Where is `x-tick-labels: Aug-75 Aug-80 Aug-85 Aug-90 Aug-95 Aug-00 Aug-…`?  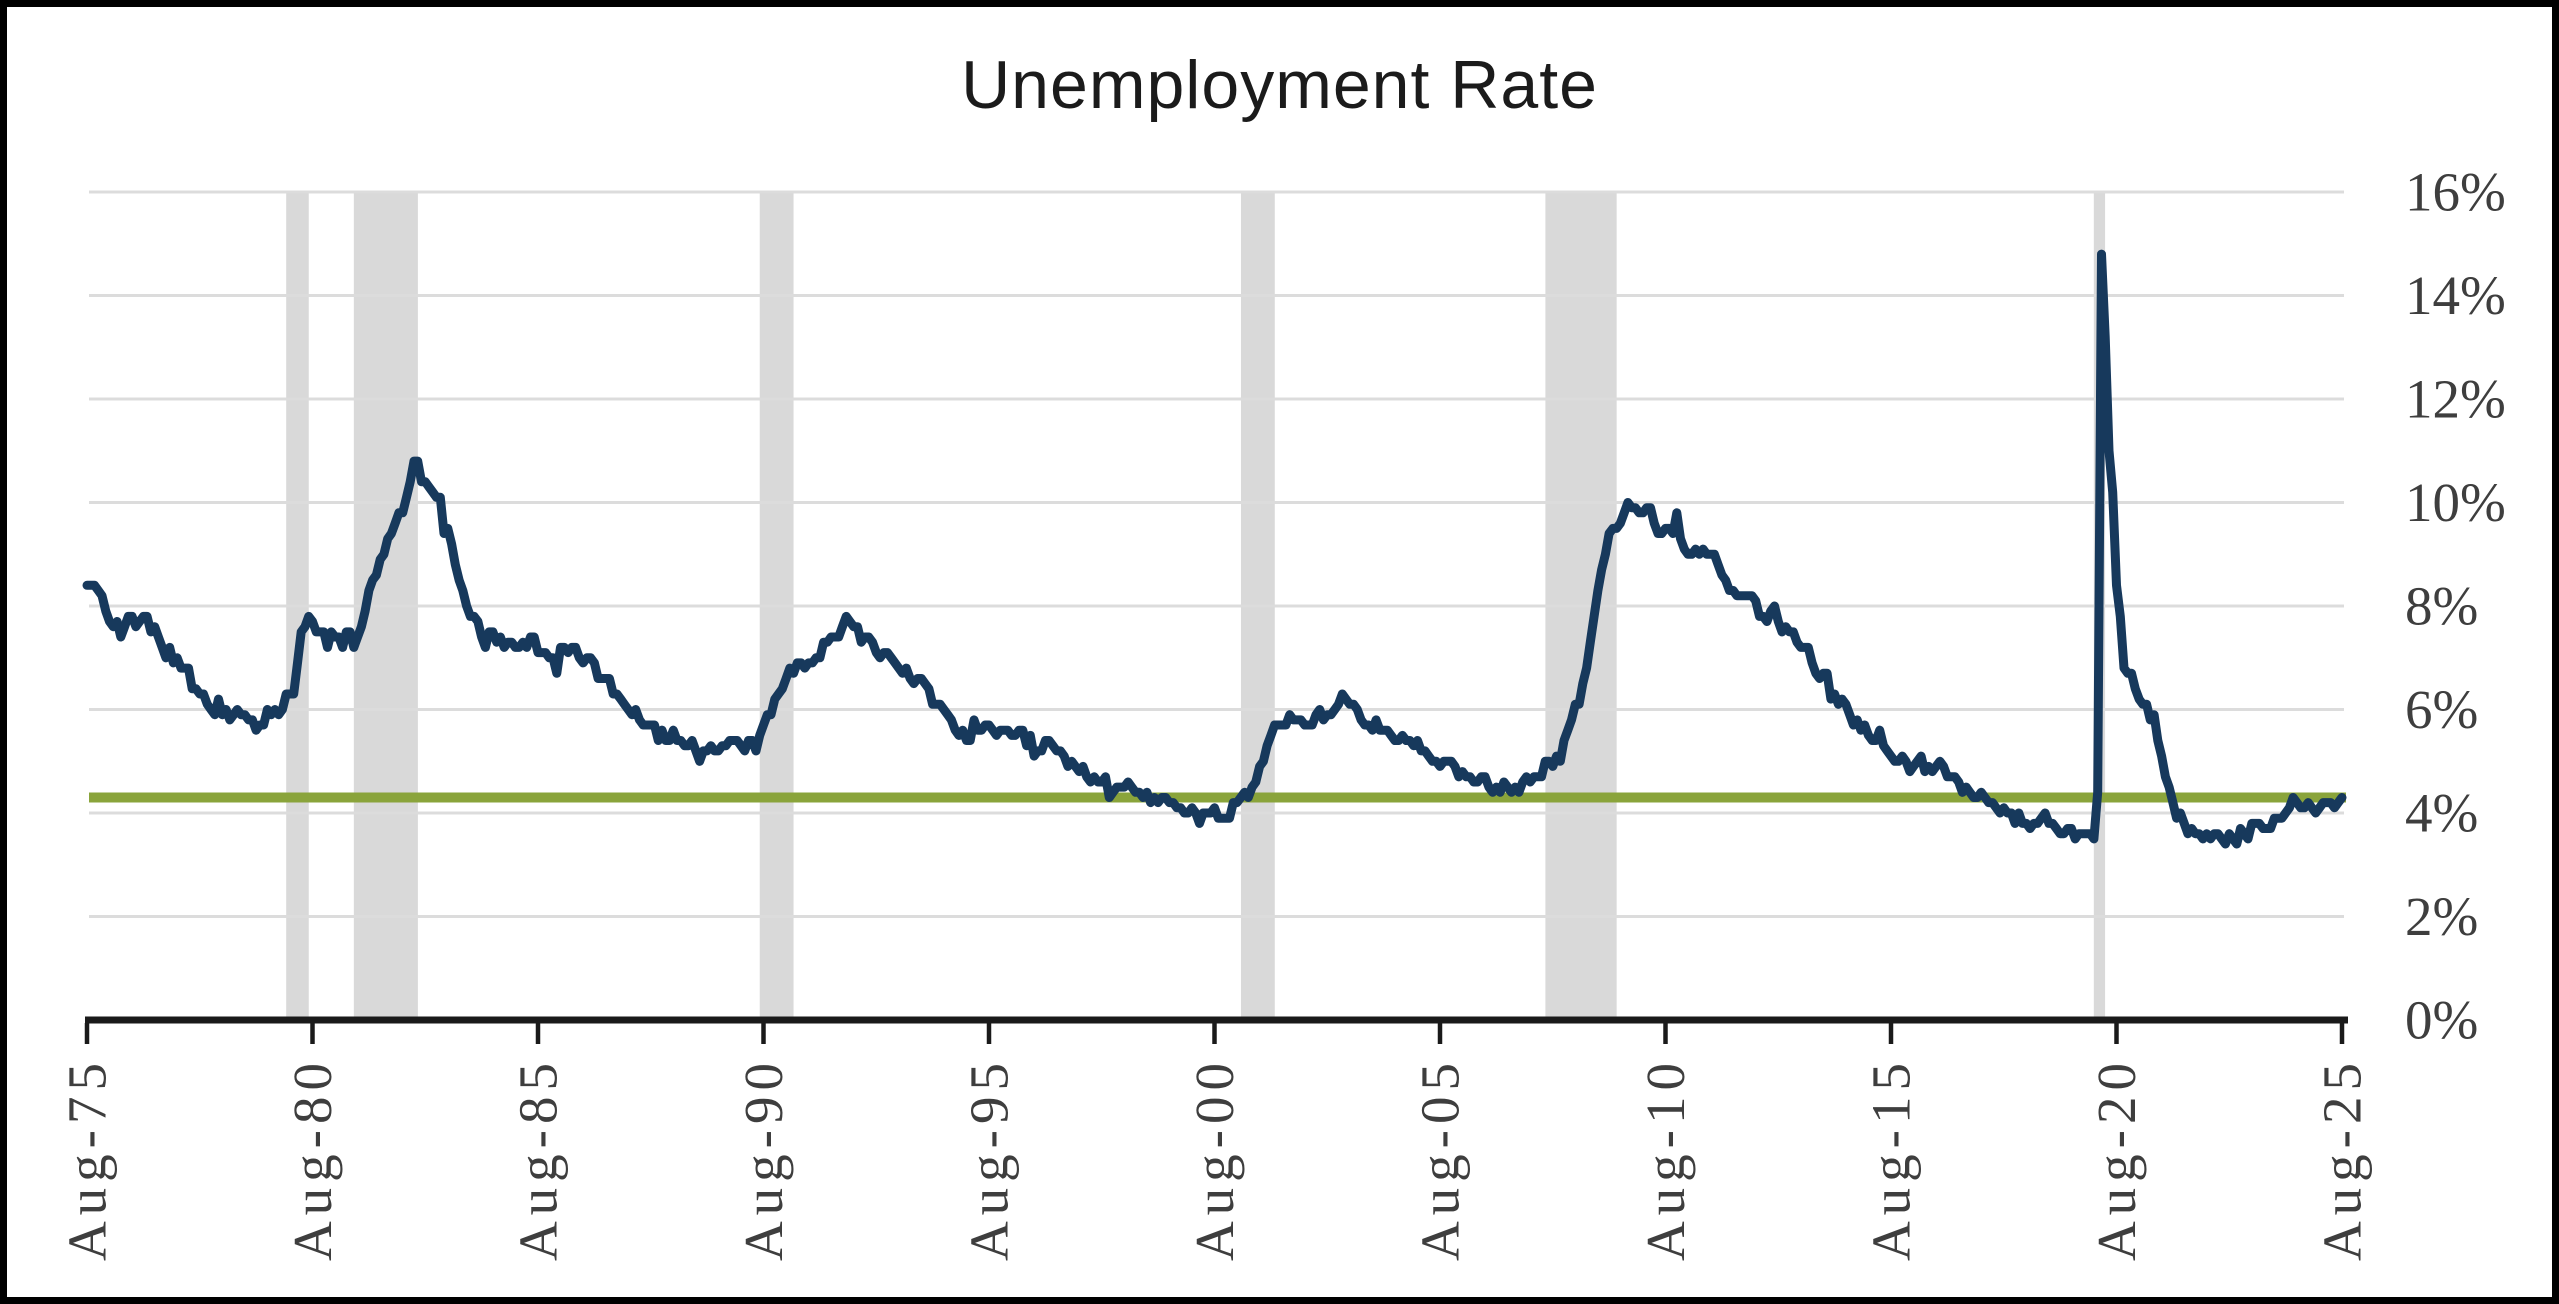 x-tick-labels: Aug-75 Aug-80 Aug-85 Aug-90 Aug-95 Aug-00 Aug-… is located at coordinates (1215, 1159).